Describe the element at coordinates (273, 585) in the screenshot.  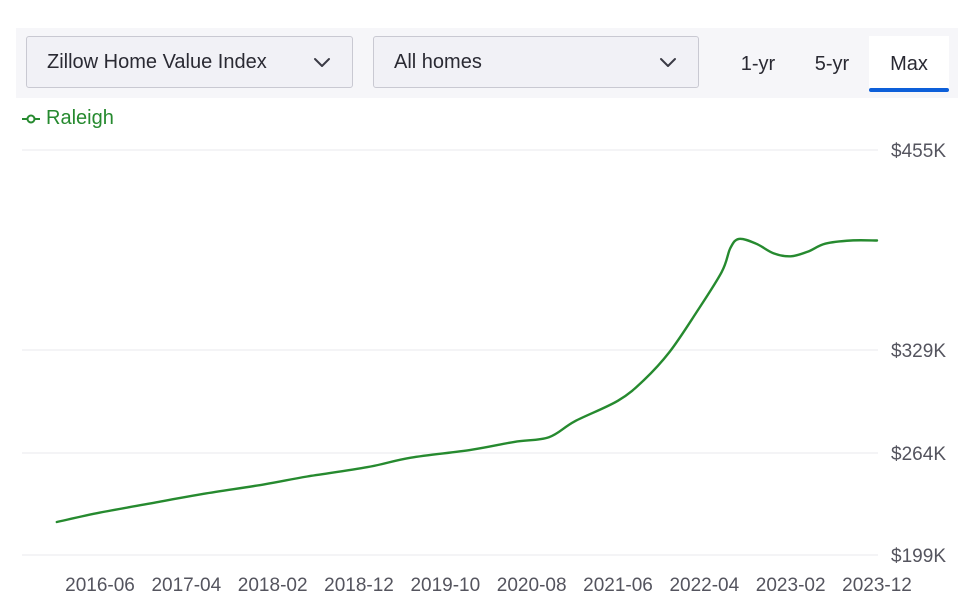
I see `x-tick-label: 2018-02` at that location.